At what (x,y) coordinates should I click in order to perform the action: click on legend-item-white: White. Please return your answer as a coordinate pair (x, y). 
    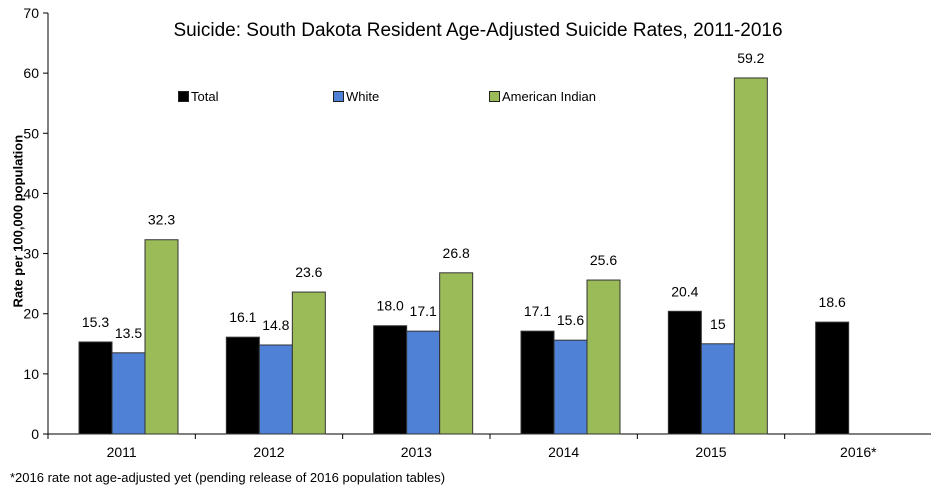
    Looking at the image, I should click on (356, 96).